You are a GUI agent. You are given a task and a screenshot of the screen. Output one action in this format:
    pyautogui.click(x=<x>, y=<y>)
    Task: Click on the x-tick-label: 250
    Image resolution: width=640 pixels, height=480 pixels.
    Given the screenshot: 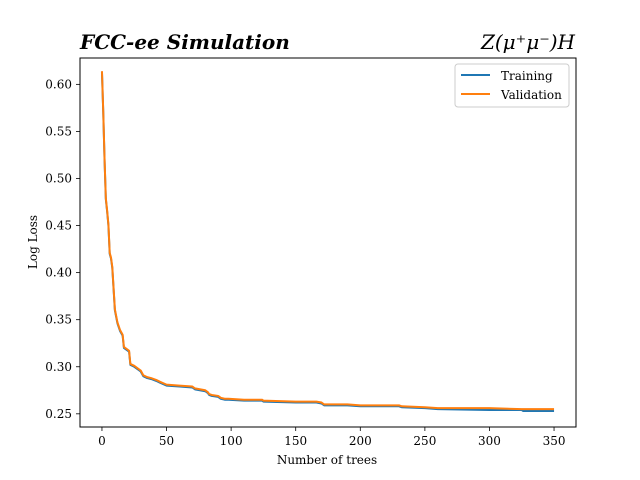 What is the action you would take?
    pyautogui.click(x=424, y=441)
    